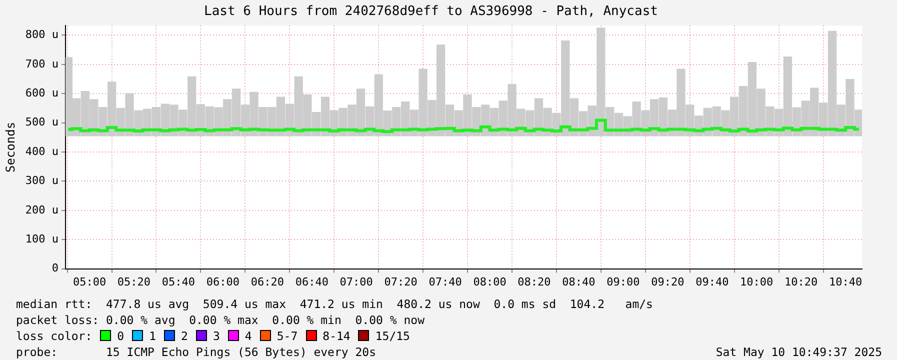 This screenshot has width=897, height=360. I want to click on y-tick-label: 800 u, so click(42, 35).